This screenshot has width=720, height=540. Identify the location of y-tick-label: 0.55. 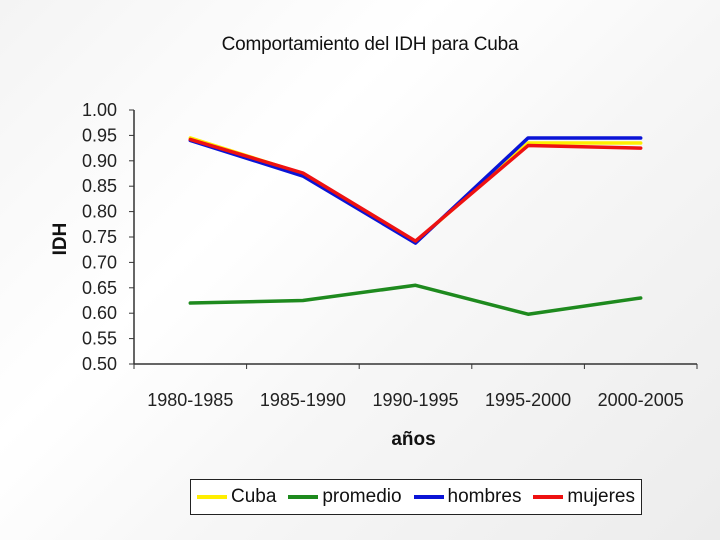
(99, 339).